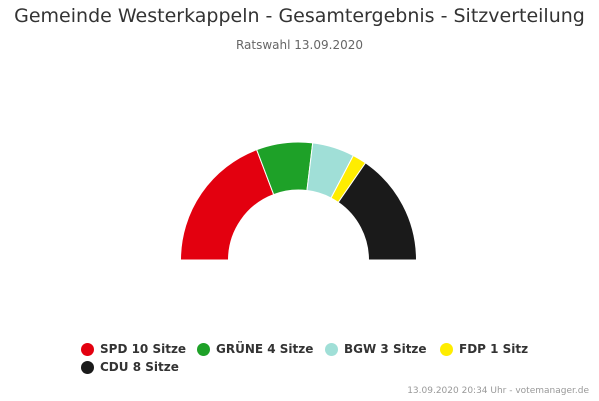  Describe the element at coordinates (265, 349) in the screenshot. I see `legend-label: GRÜNE 4 Sitze` at that location.